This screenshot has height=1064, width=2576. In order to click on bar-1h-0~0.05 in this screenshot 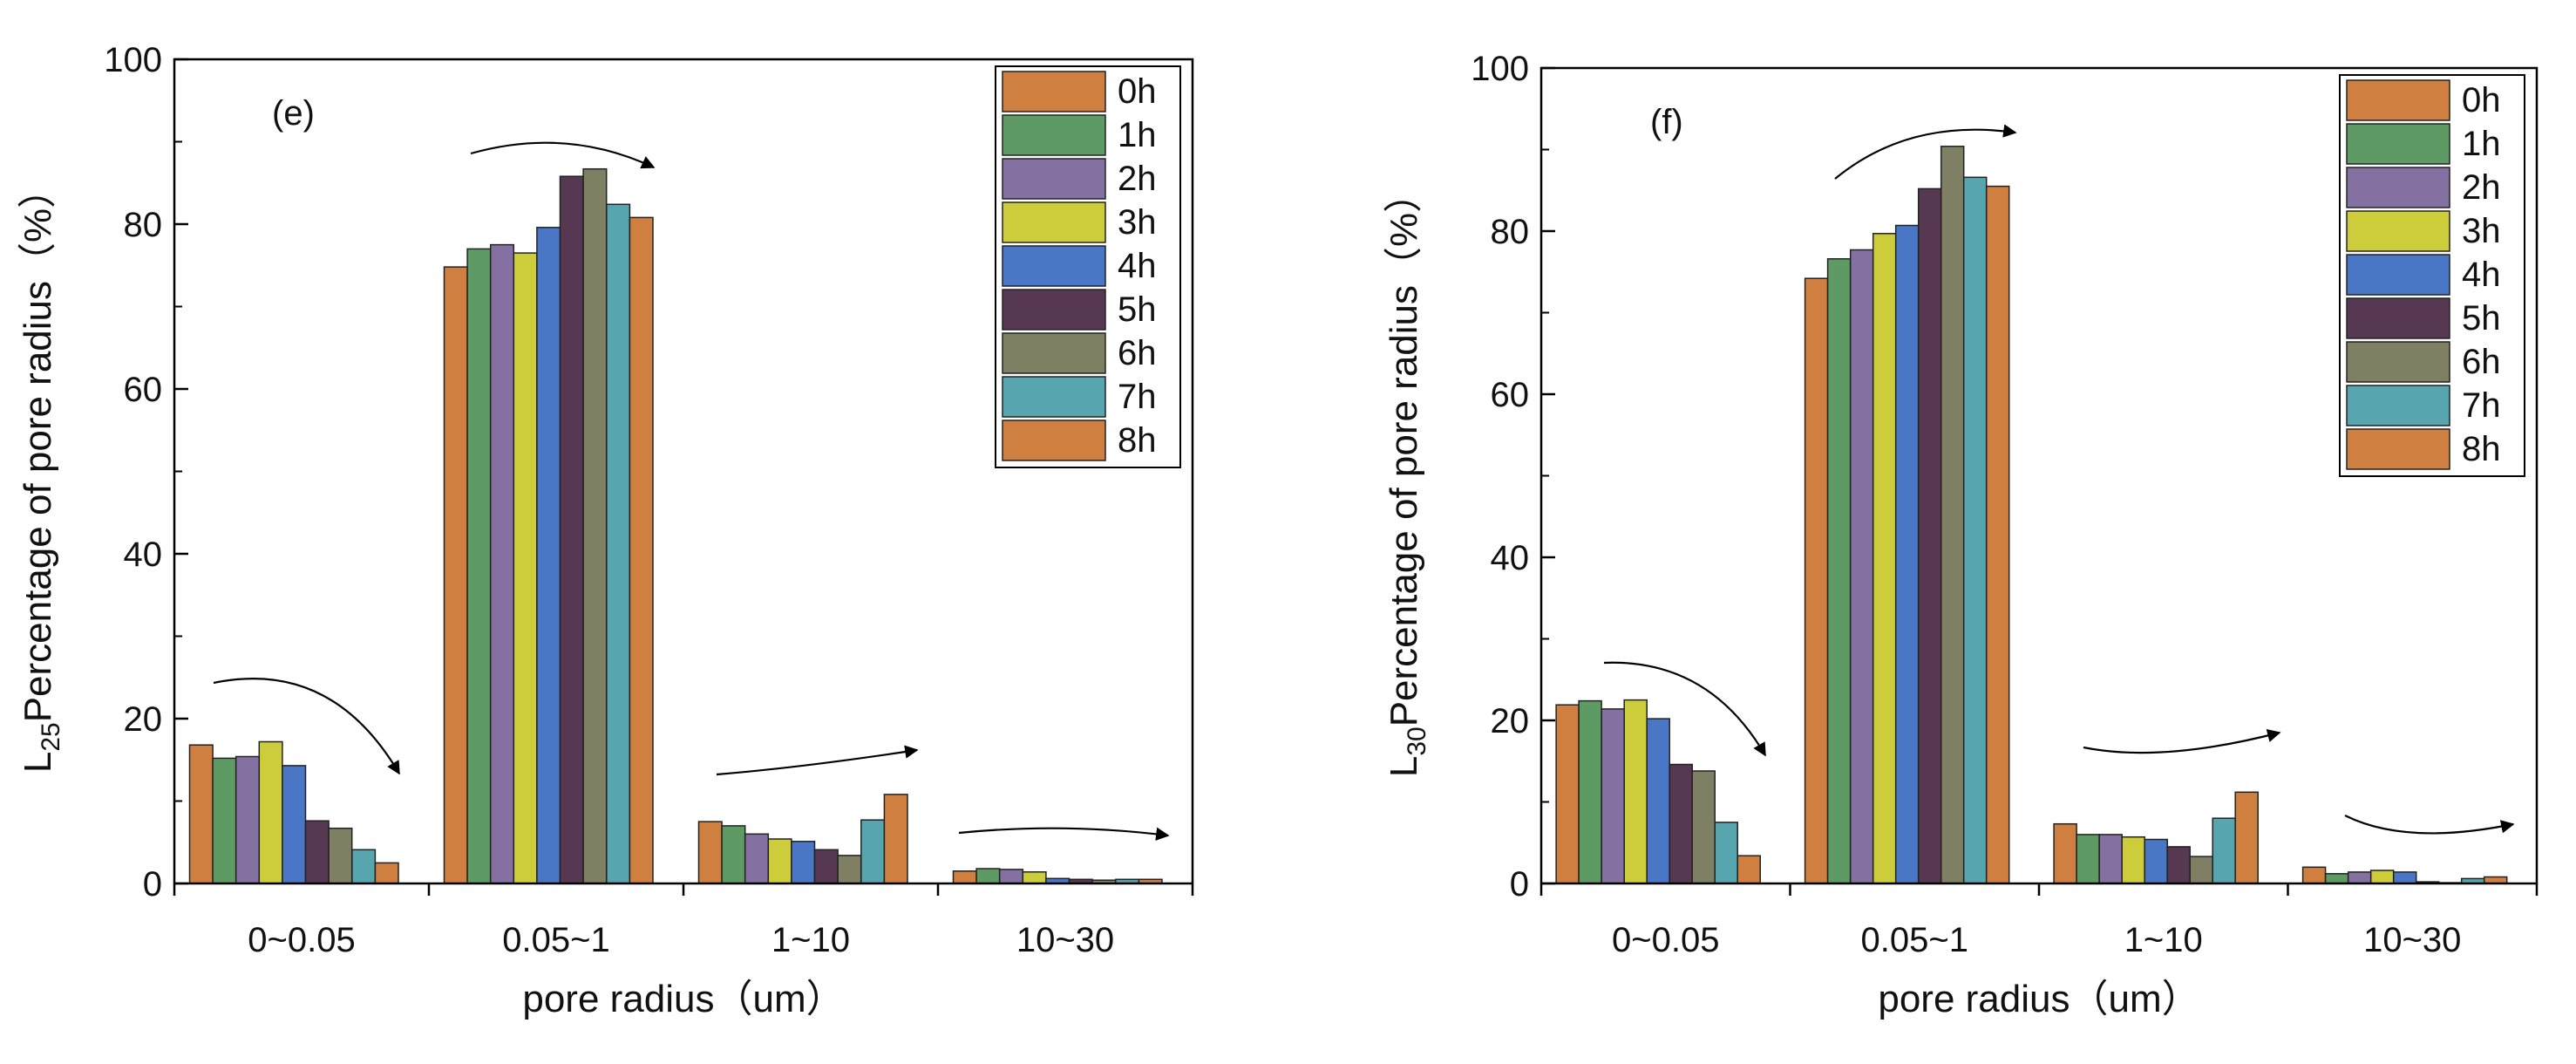, I will do `click(225, 821)`.